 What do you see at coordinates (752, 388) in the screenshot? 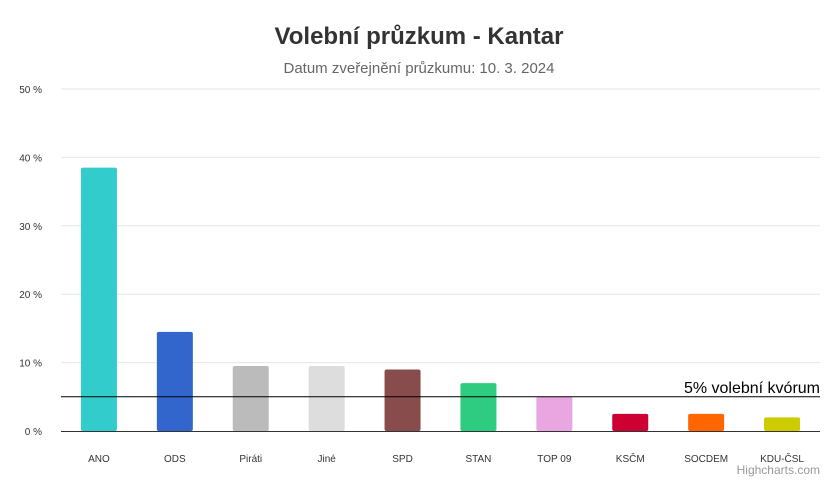
I see `quorum-label: 5% volební kvórum` at bounding box center [752, 388].